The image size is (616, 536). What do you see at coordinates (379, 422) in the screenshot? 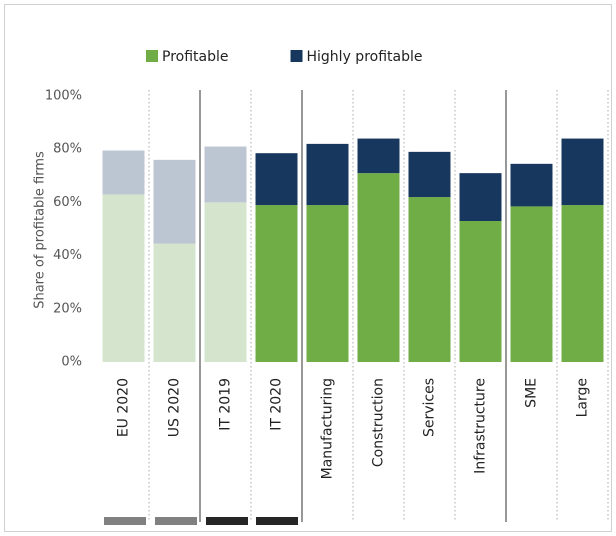
I see `x-tick-label: Construction` at bounding box center [379, 422].